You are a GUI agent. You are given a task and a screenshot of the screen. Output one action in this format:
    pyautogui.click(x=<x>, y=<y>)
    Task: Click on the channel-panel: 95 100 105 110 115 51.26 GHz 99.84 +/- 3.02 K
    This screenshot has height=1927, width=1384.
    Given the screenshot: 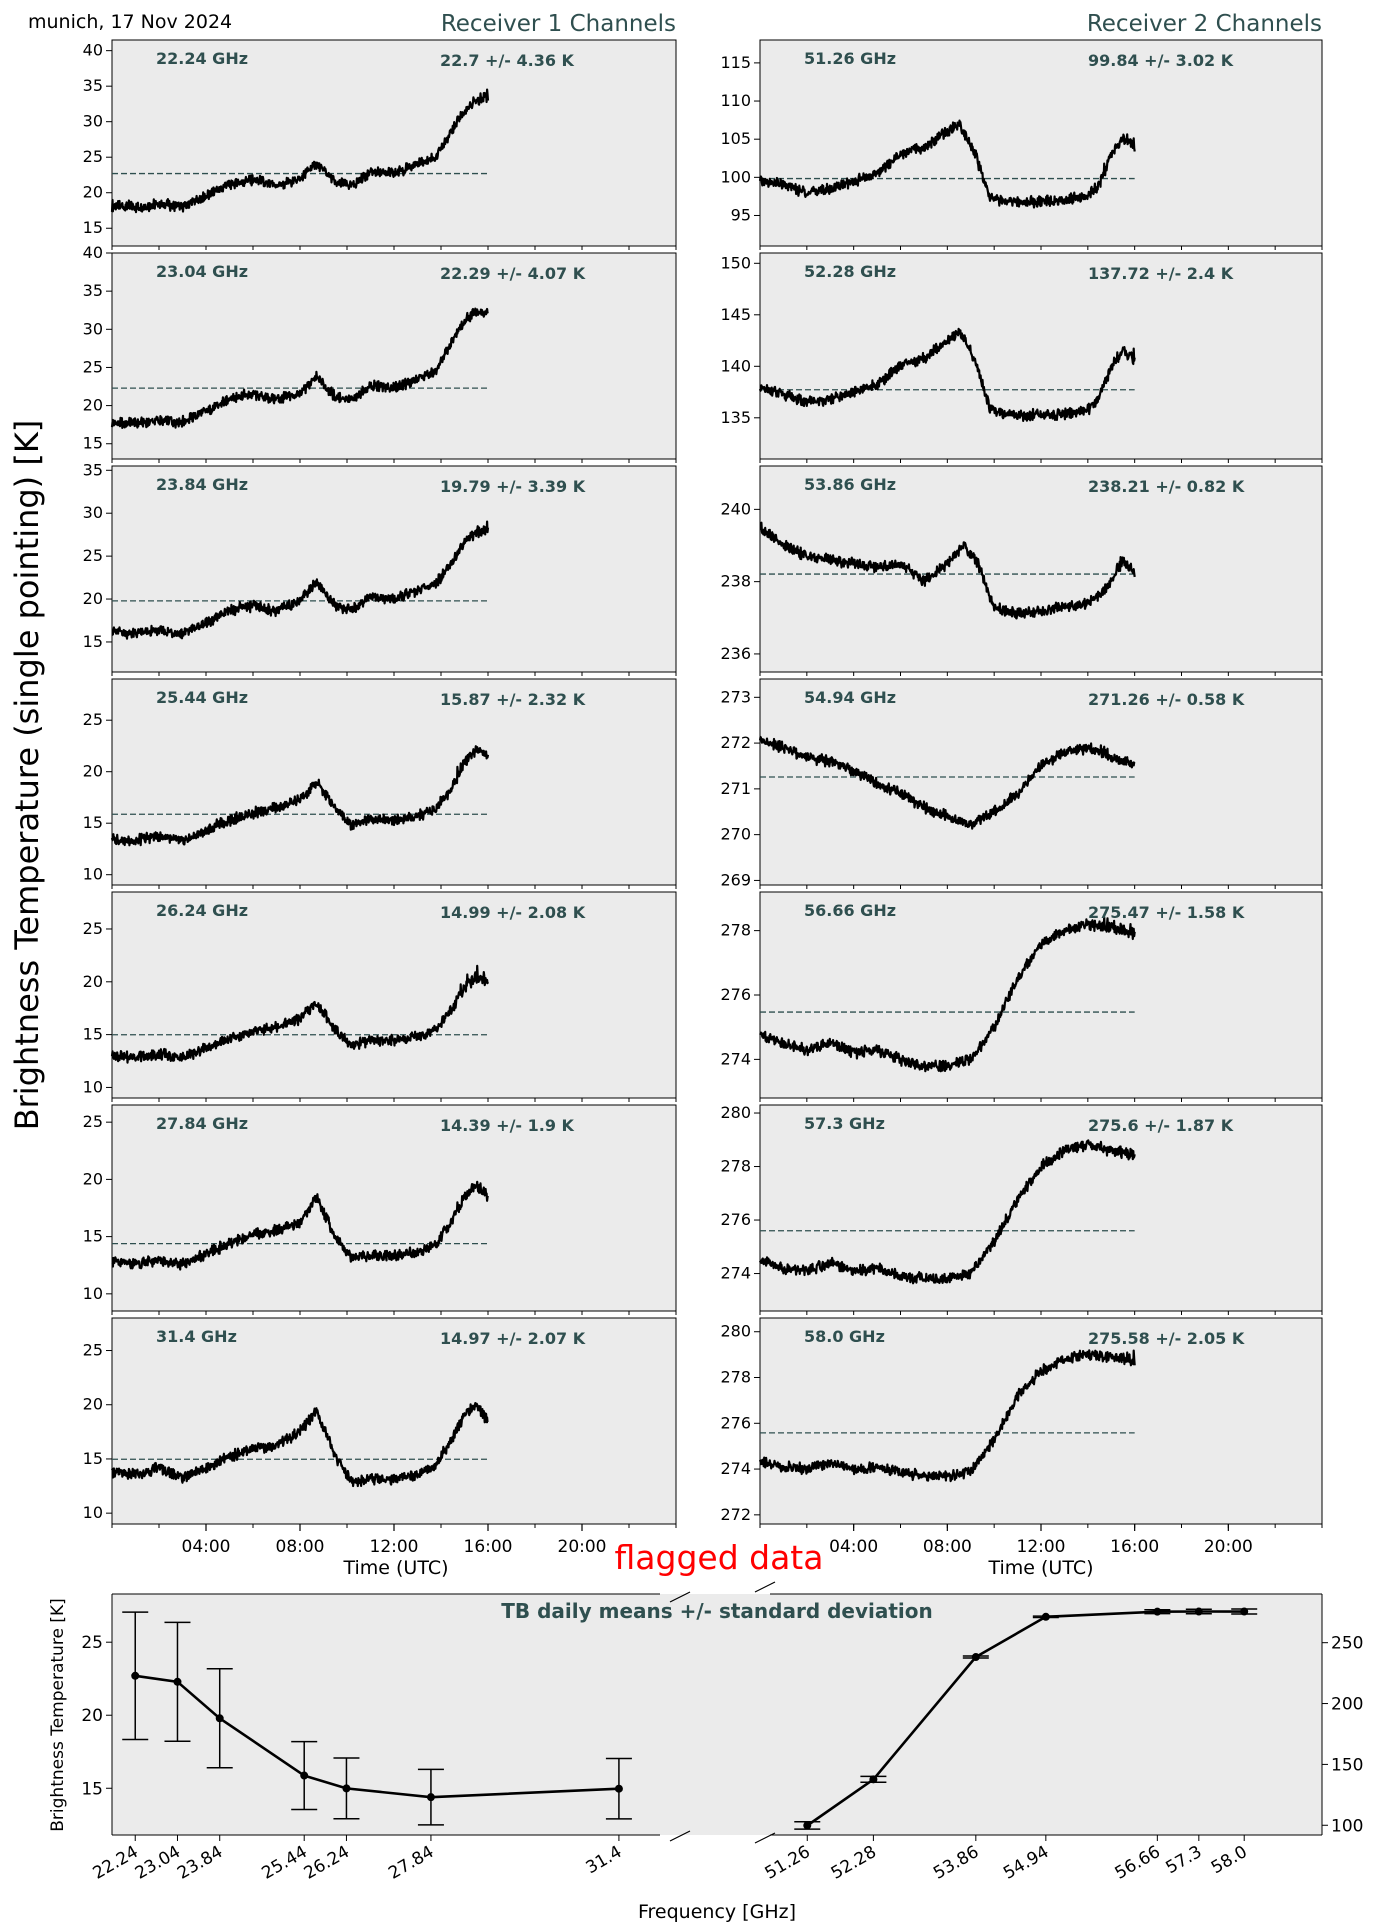 What is the action you would take?
    pyautogui.click(x=1021, y=144)
    